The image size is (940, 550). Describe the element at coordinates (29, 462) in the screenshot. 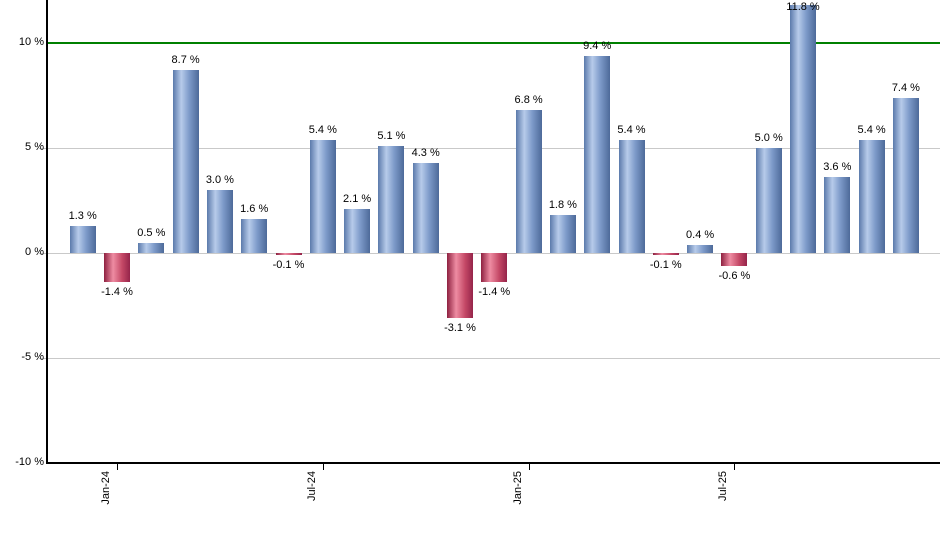

I see `y-axis-label: -10 %` at that location.